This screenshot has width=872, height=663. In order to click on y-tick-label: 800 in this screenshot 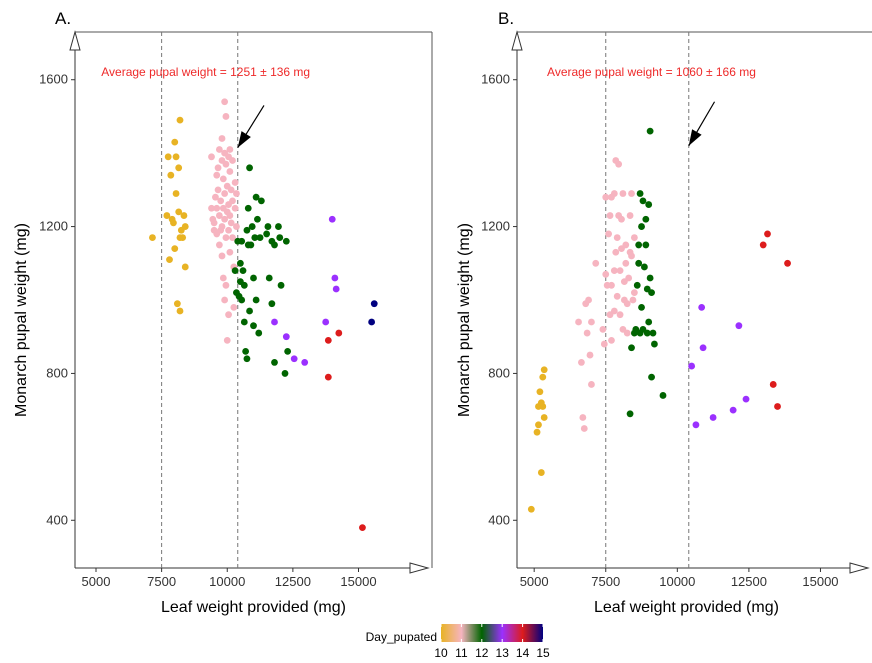, I will do `click(499, 372)`.